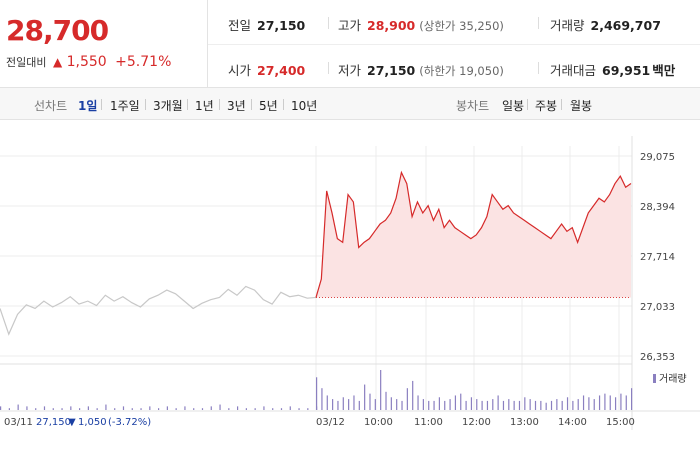 The image size is (700, 450). I want to click on prev-day-info: 27,150 ▼ 1,050 (-3.72%), so click(93, 422).